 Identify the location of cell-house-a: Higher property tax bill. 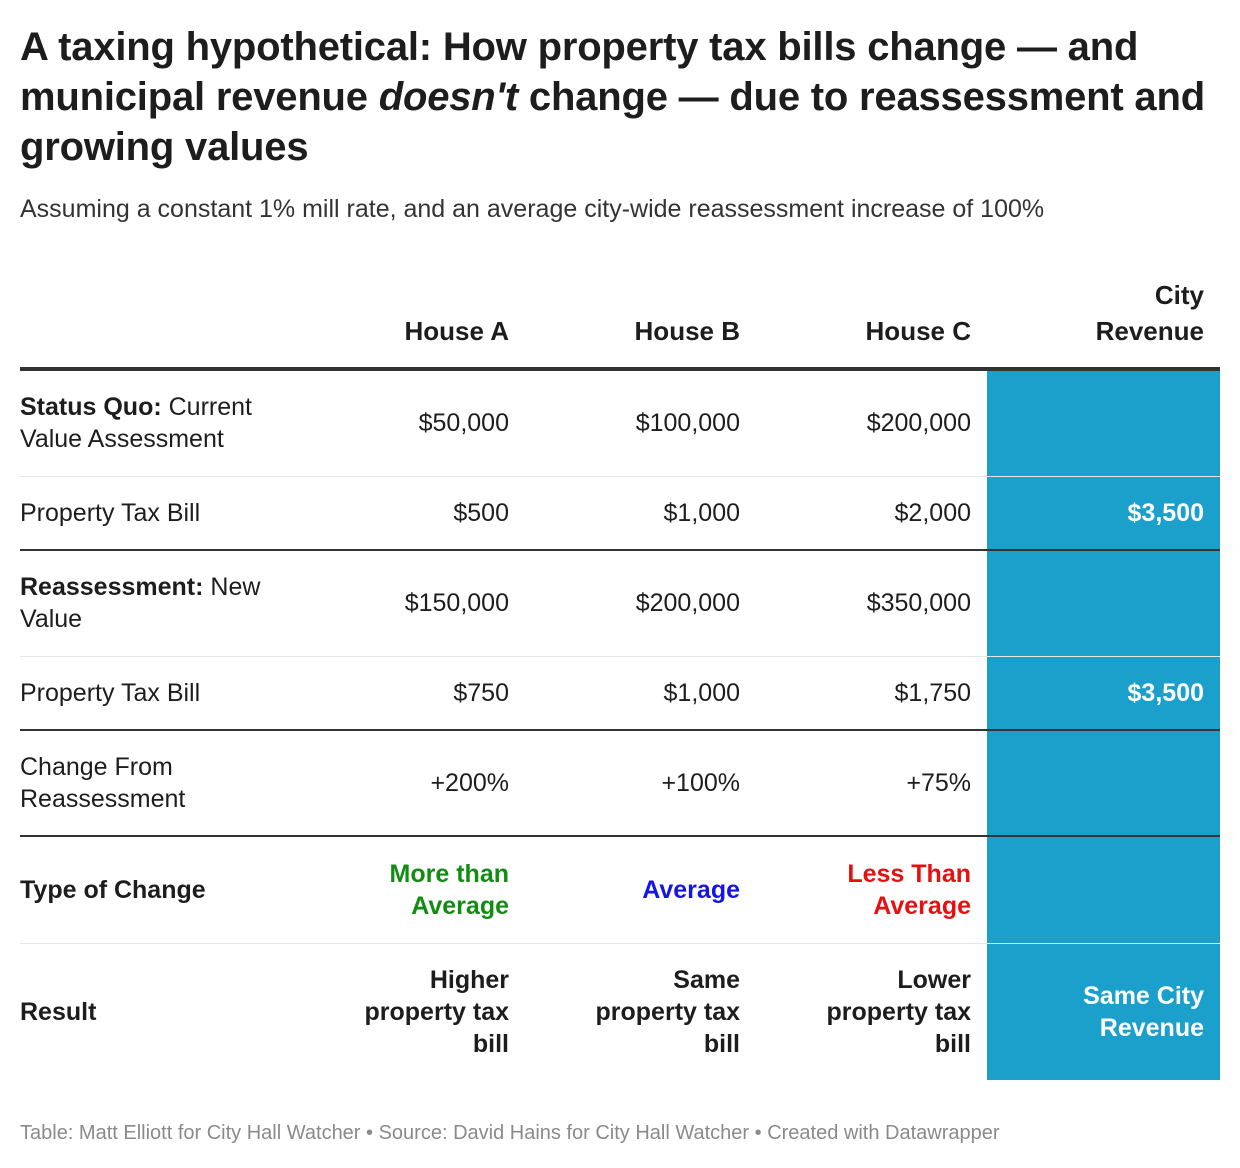
(436, 1011).